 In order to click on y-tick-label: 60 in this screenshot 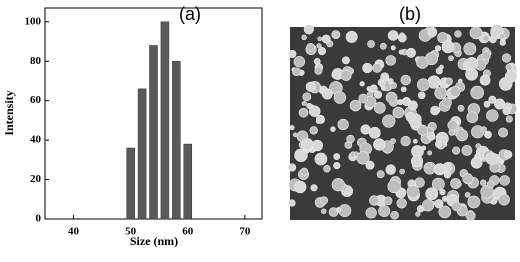, I will do `click(36, 100)`.